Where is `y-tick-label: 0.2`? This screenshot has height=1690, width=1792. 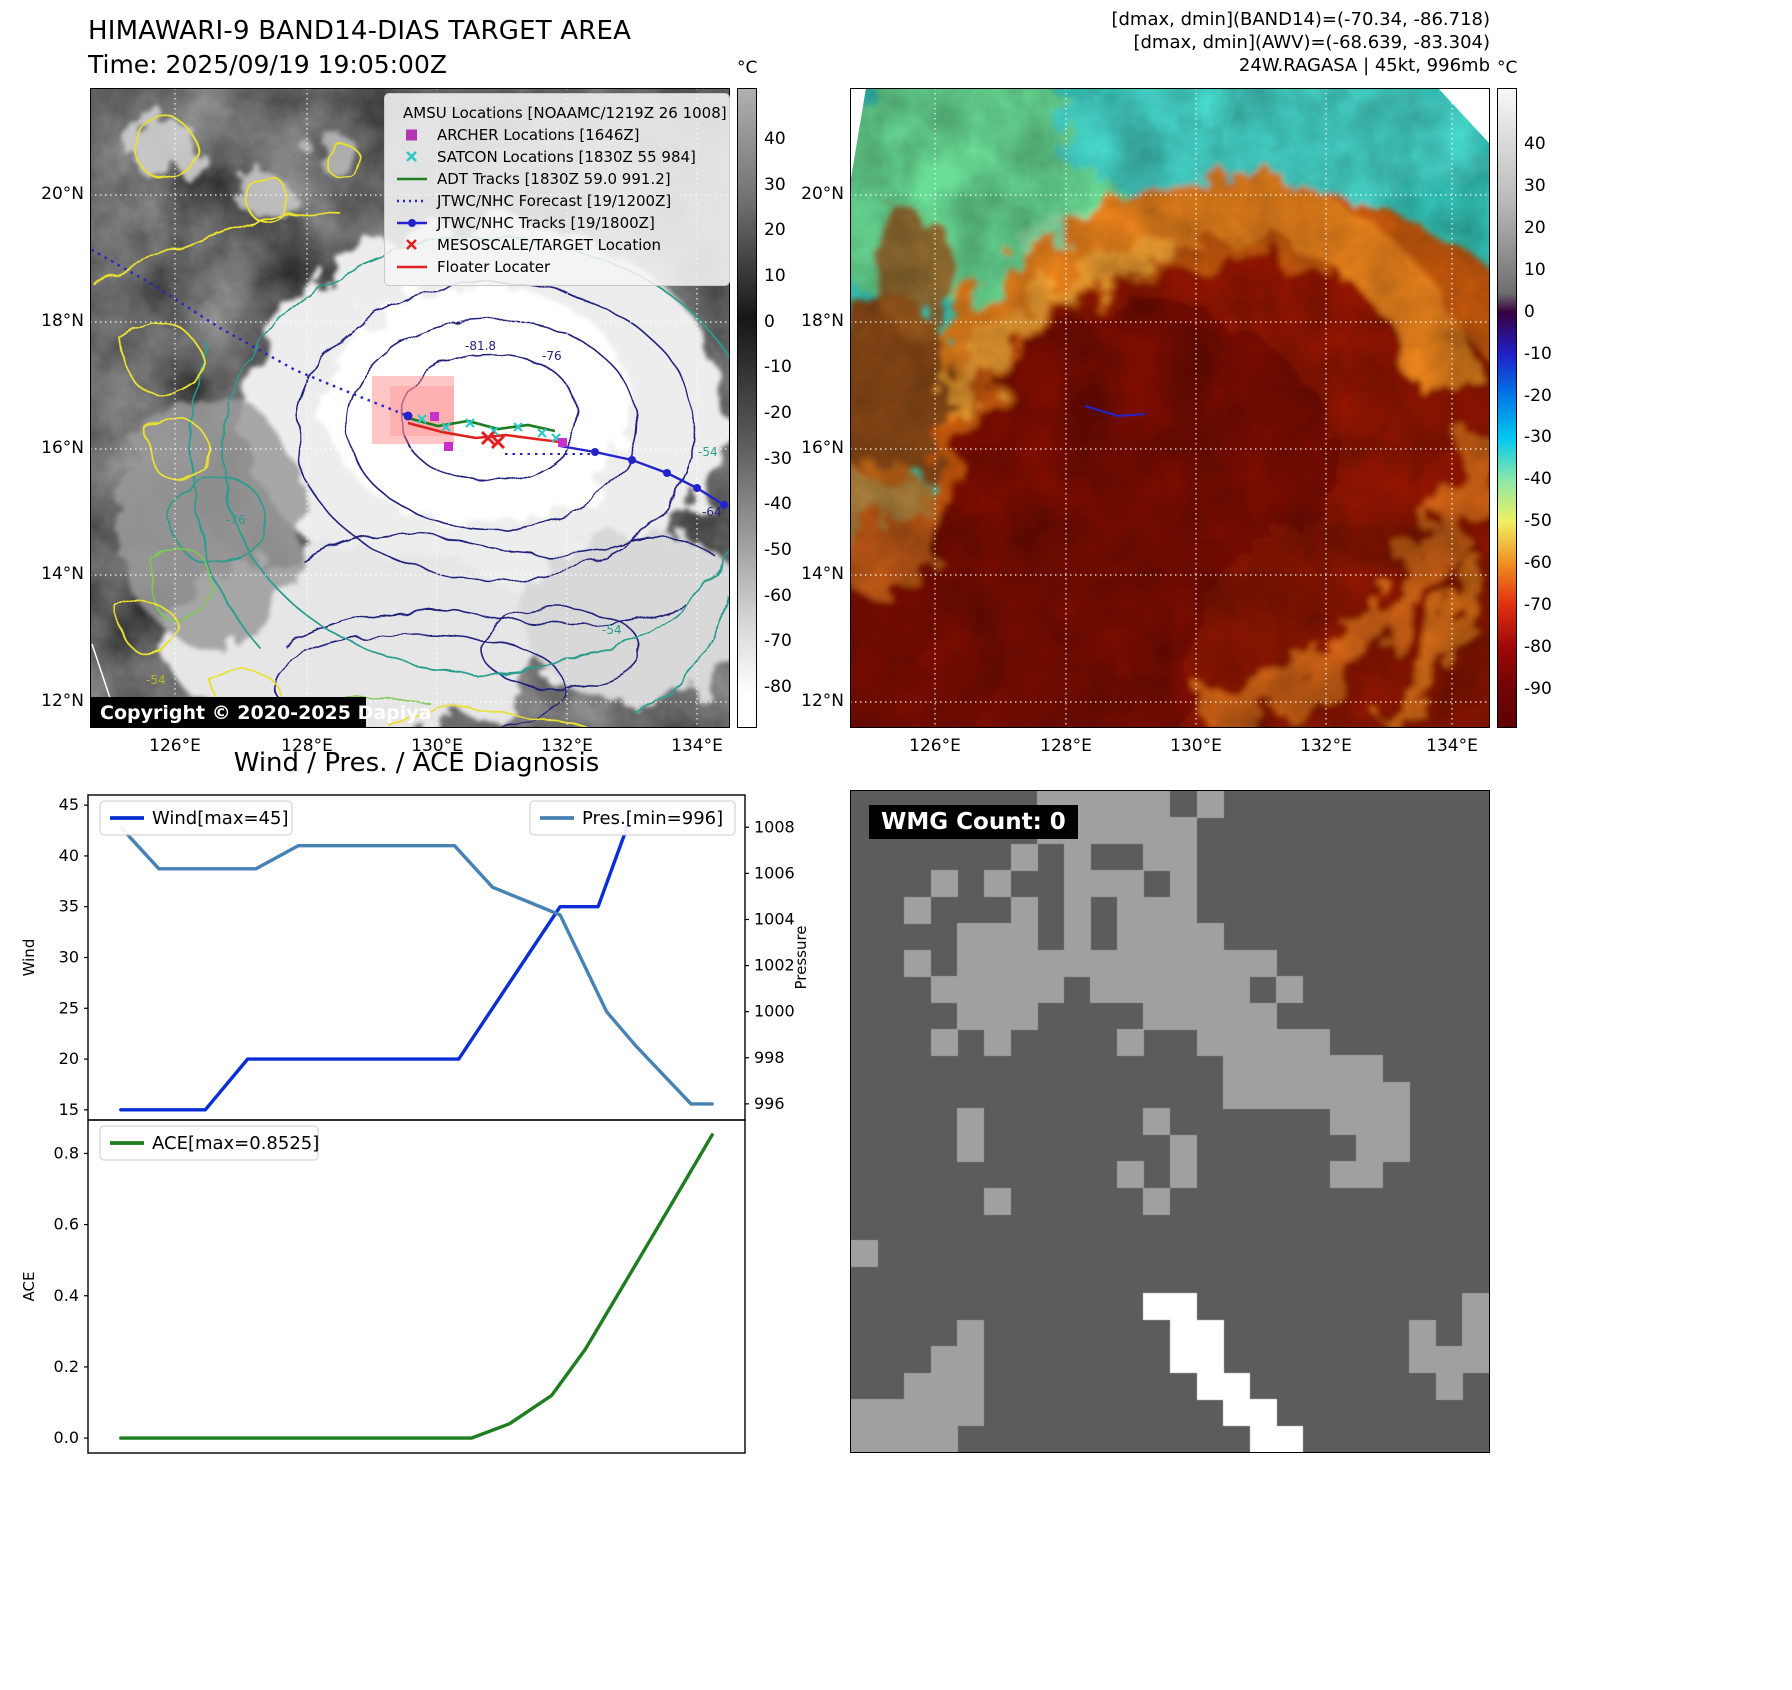
y-tick-label: 0.2 is located at coordinates (66, 1366).